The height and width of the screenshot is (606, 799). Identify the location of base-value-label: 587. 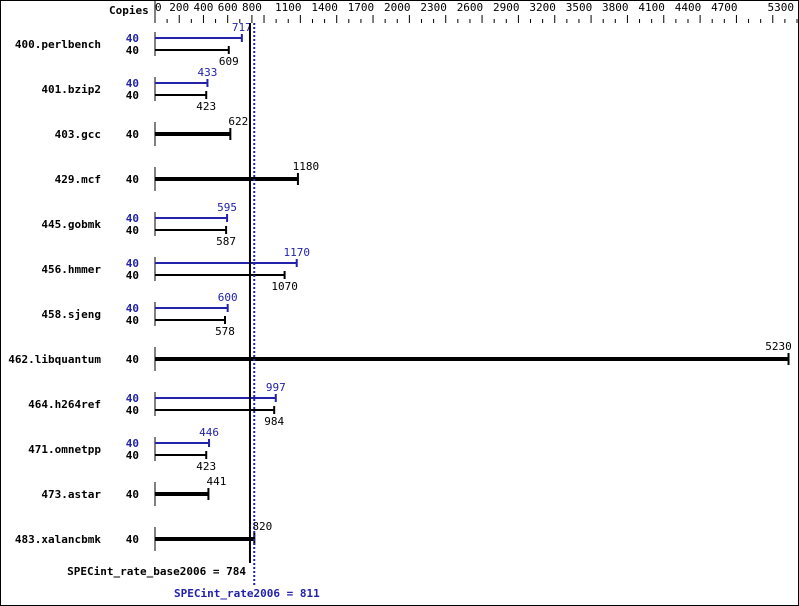
(226, 241).